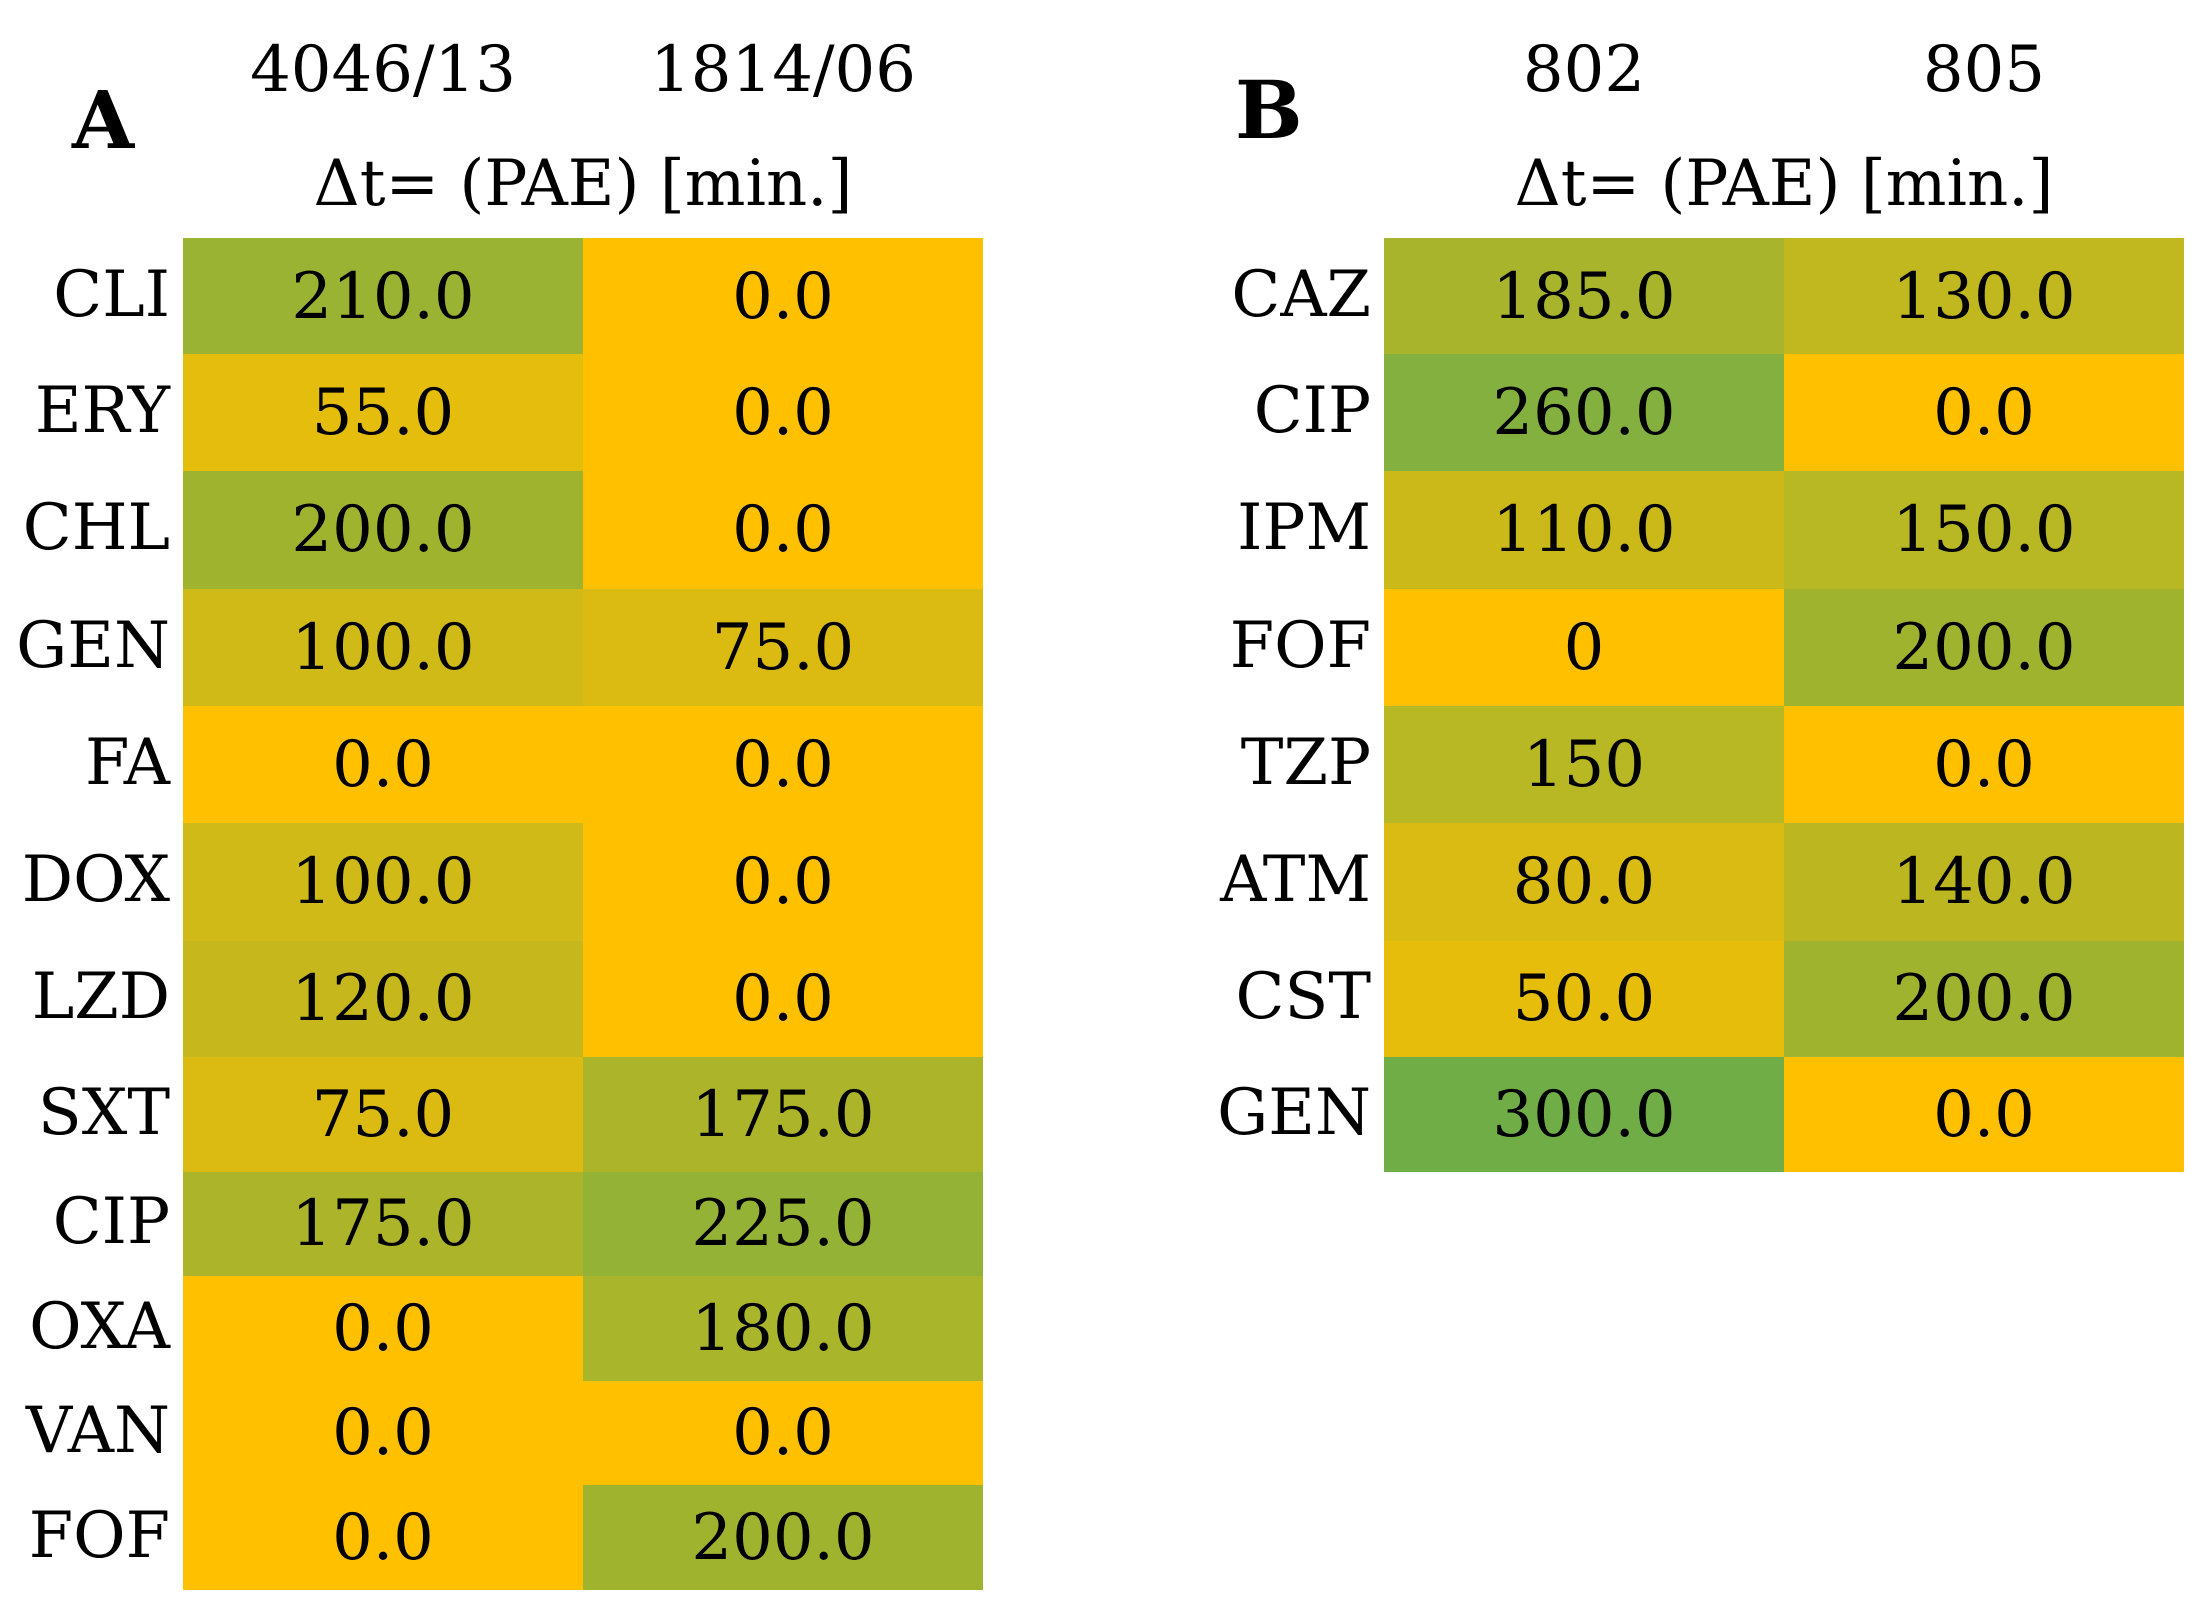 This screenshot has height=1615, width=2197. Describe the element at coordinates (383, 70) in the screenshot. I see `column-header: 4046/13` at that location.